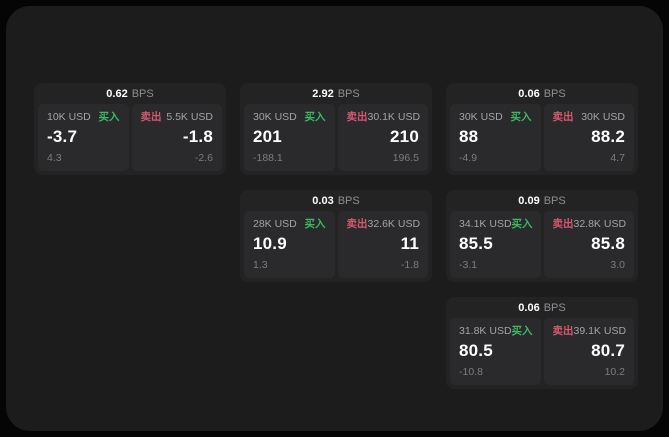 This screenshot has height=437, width=669. What do you see at coordinates (394, 117) in the screenshot?
I see `sell-amount: 30.1K USD` at bounding box center [394, 117].